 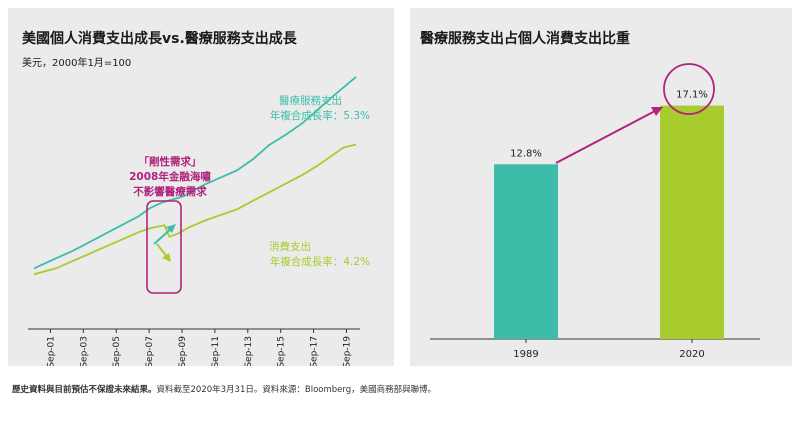 I want to click on bar-value-label: 12.8%, so click(x=526, y=153).